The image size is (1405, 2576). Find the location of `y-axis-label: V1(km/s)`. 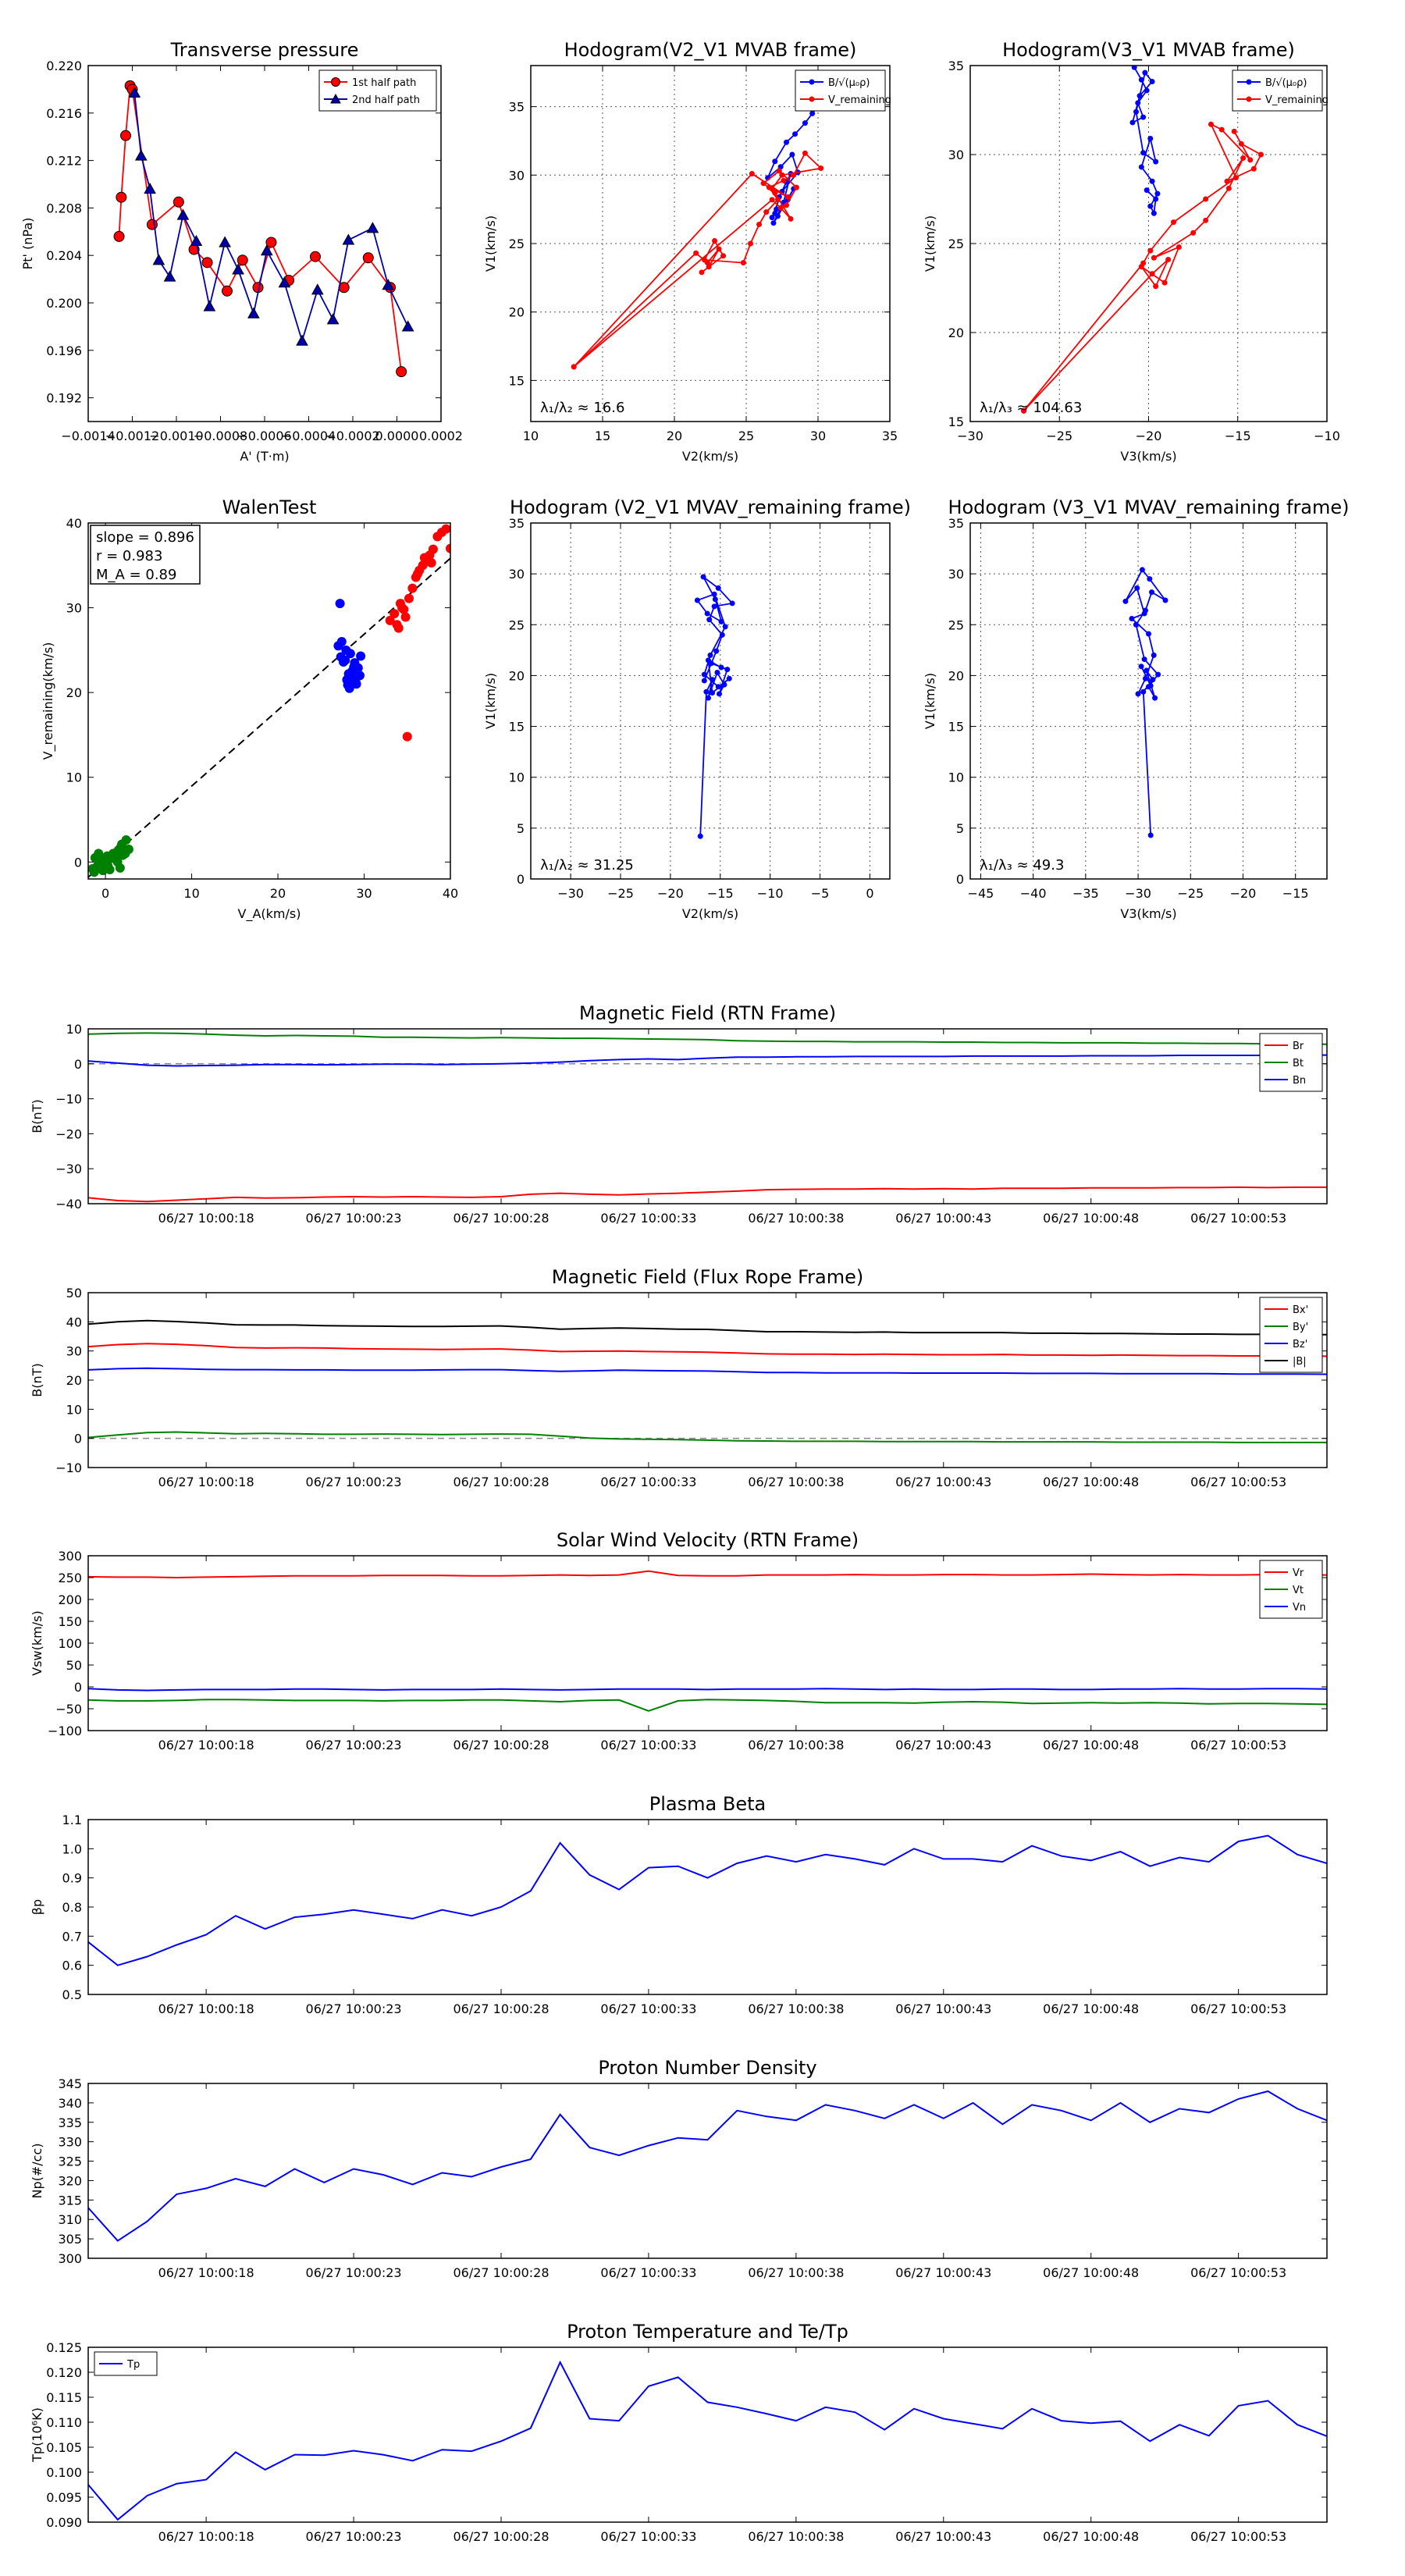

y-axis-label: V1(km/s) is located at coordinates (930, 701).